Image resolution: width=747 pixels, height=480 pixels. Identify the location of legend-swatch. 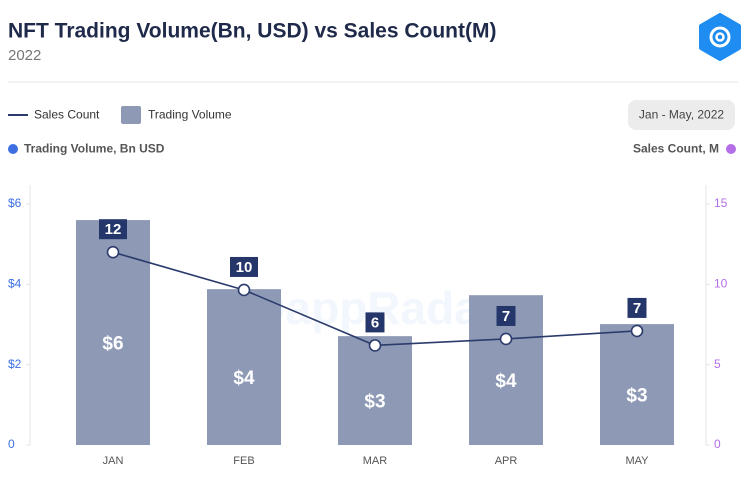
(131, 115).